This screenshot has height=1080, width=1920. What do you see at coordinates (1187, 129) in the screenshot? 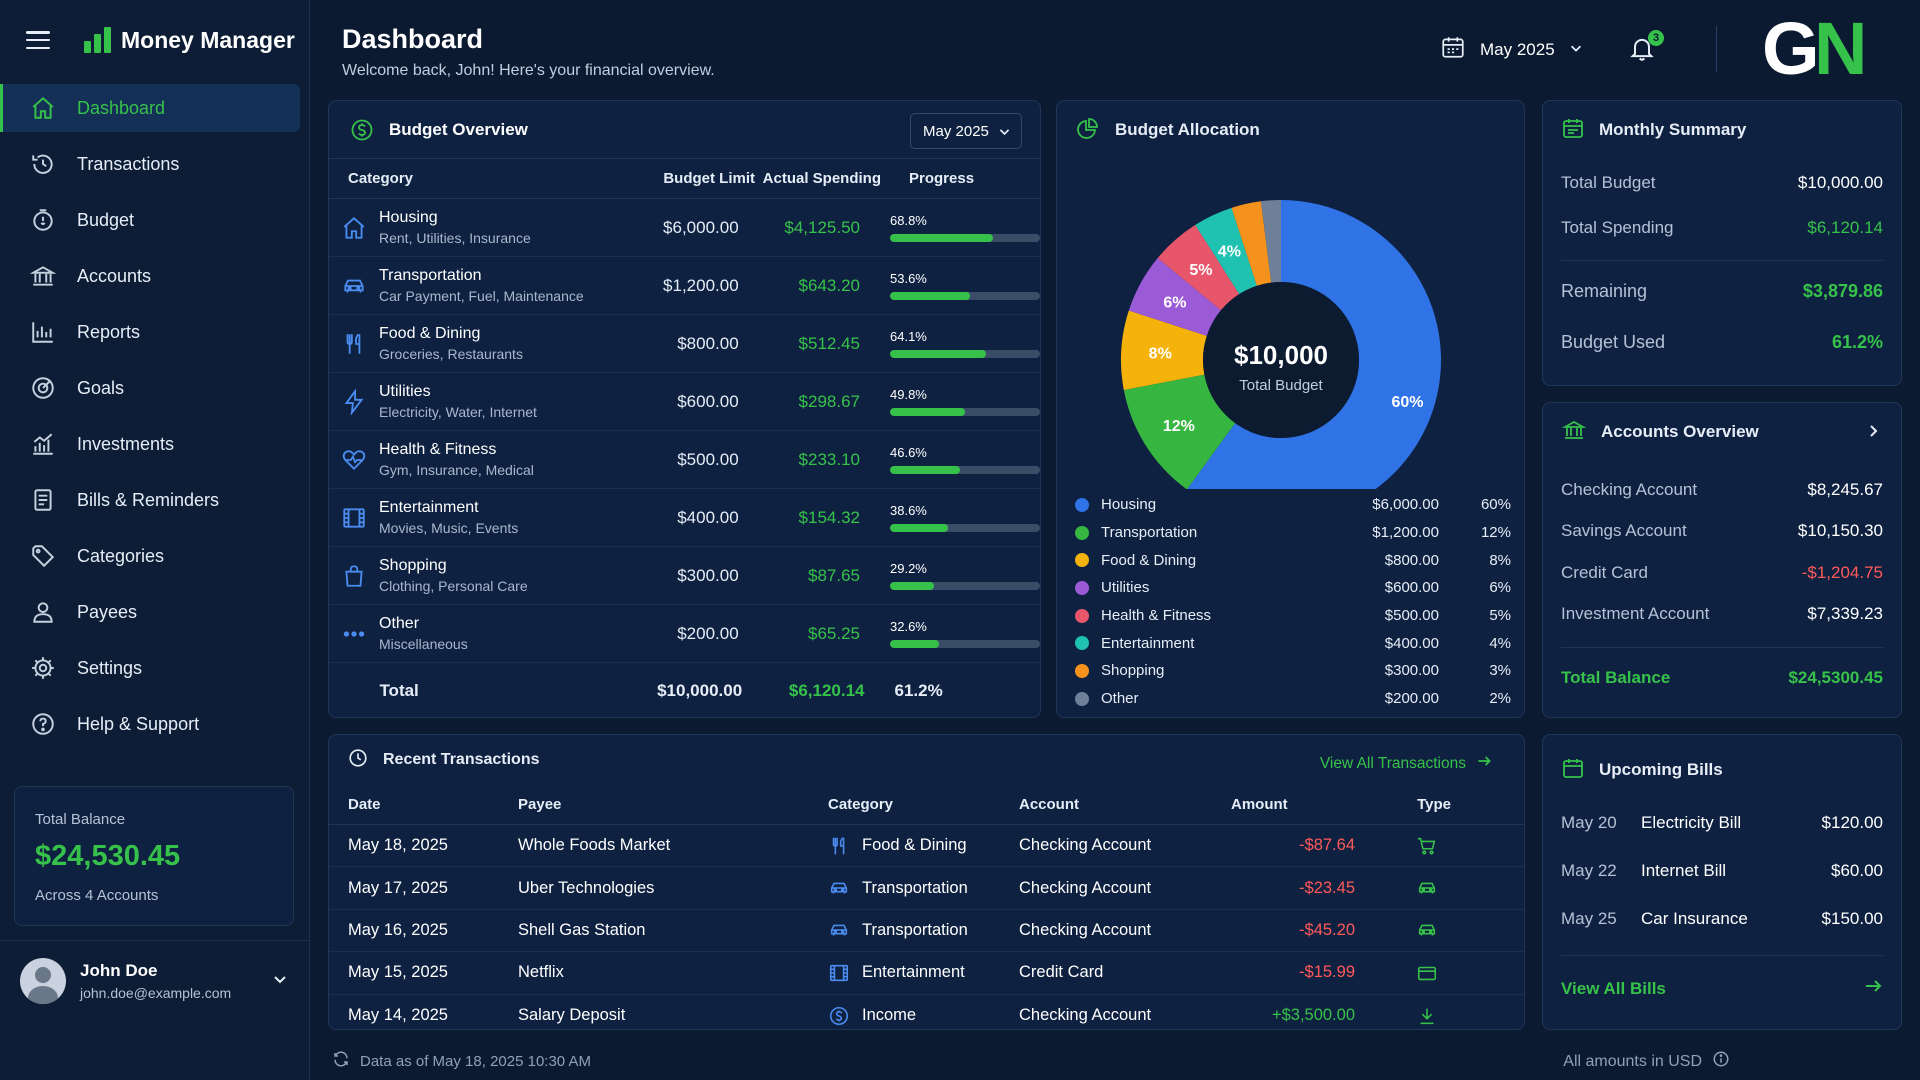
I see `card-title: Budget Allocation` at bounding box center [1187, 129].